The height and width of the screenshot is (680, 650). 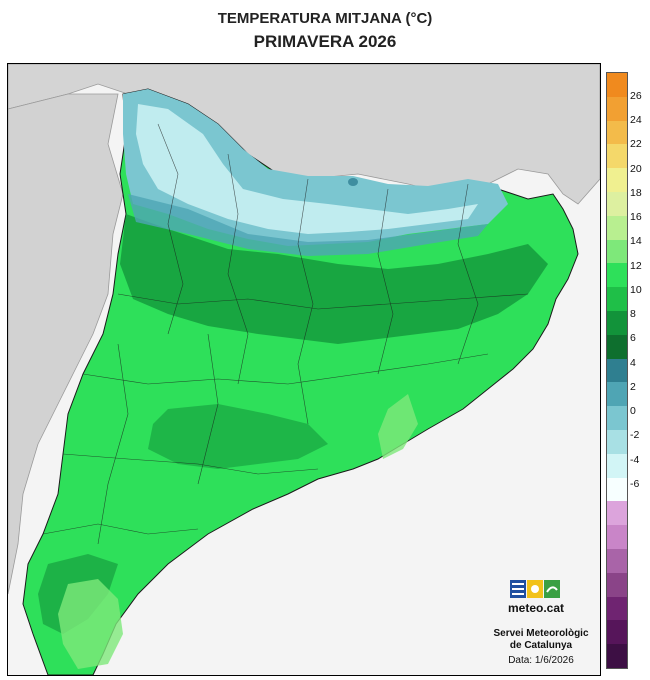 What do you see at coordinates (308, 225) in the screenshot?
I see `pyrenees-mid-zone` at bounding box center [308, 225].